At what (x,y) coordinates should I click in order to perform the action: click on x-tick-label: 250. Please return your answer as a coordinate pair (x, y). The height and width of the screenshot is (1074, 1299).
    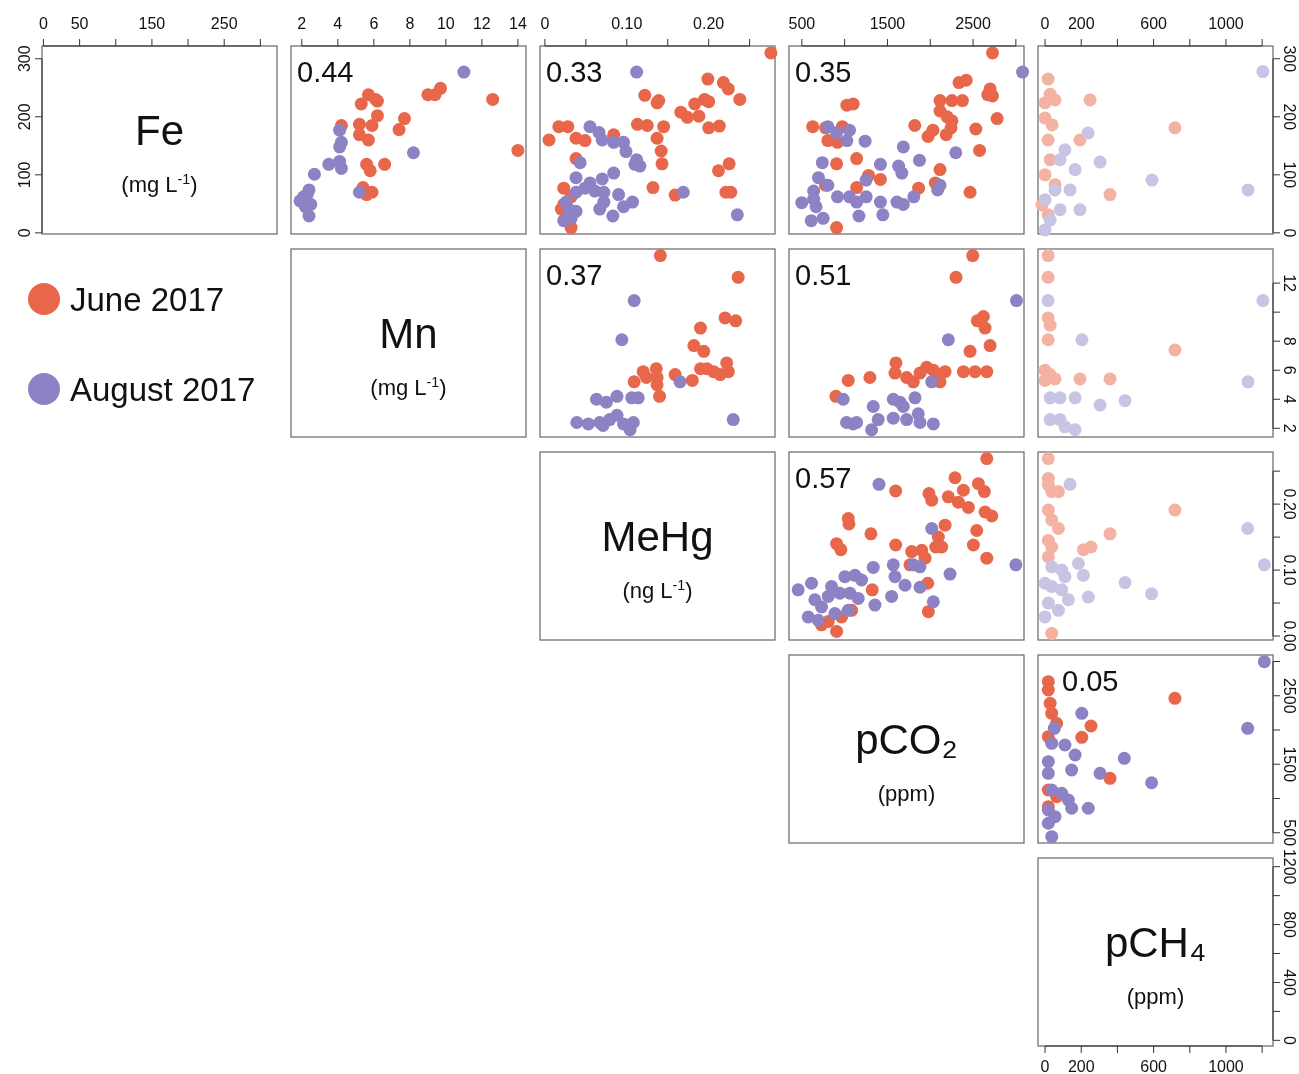
    Looking at the image, I should click on (224, 23).